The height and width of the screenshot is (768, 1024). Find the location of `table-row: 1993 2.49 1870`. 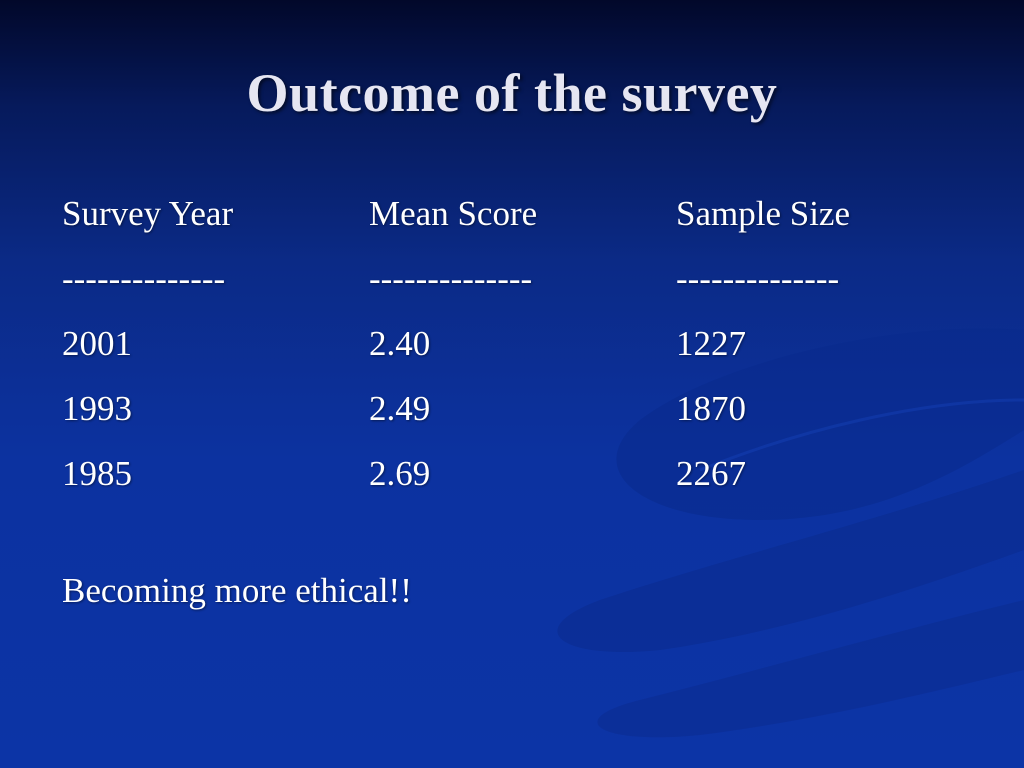

table-row: 1993 2.49 1870 is located at coordinates (512, 417).